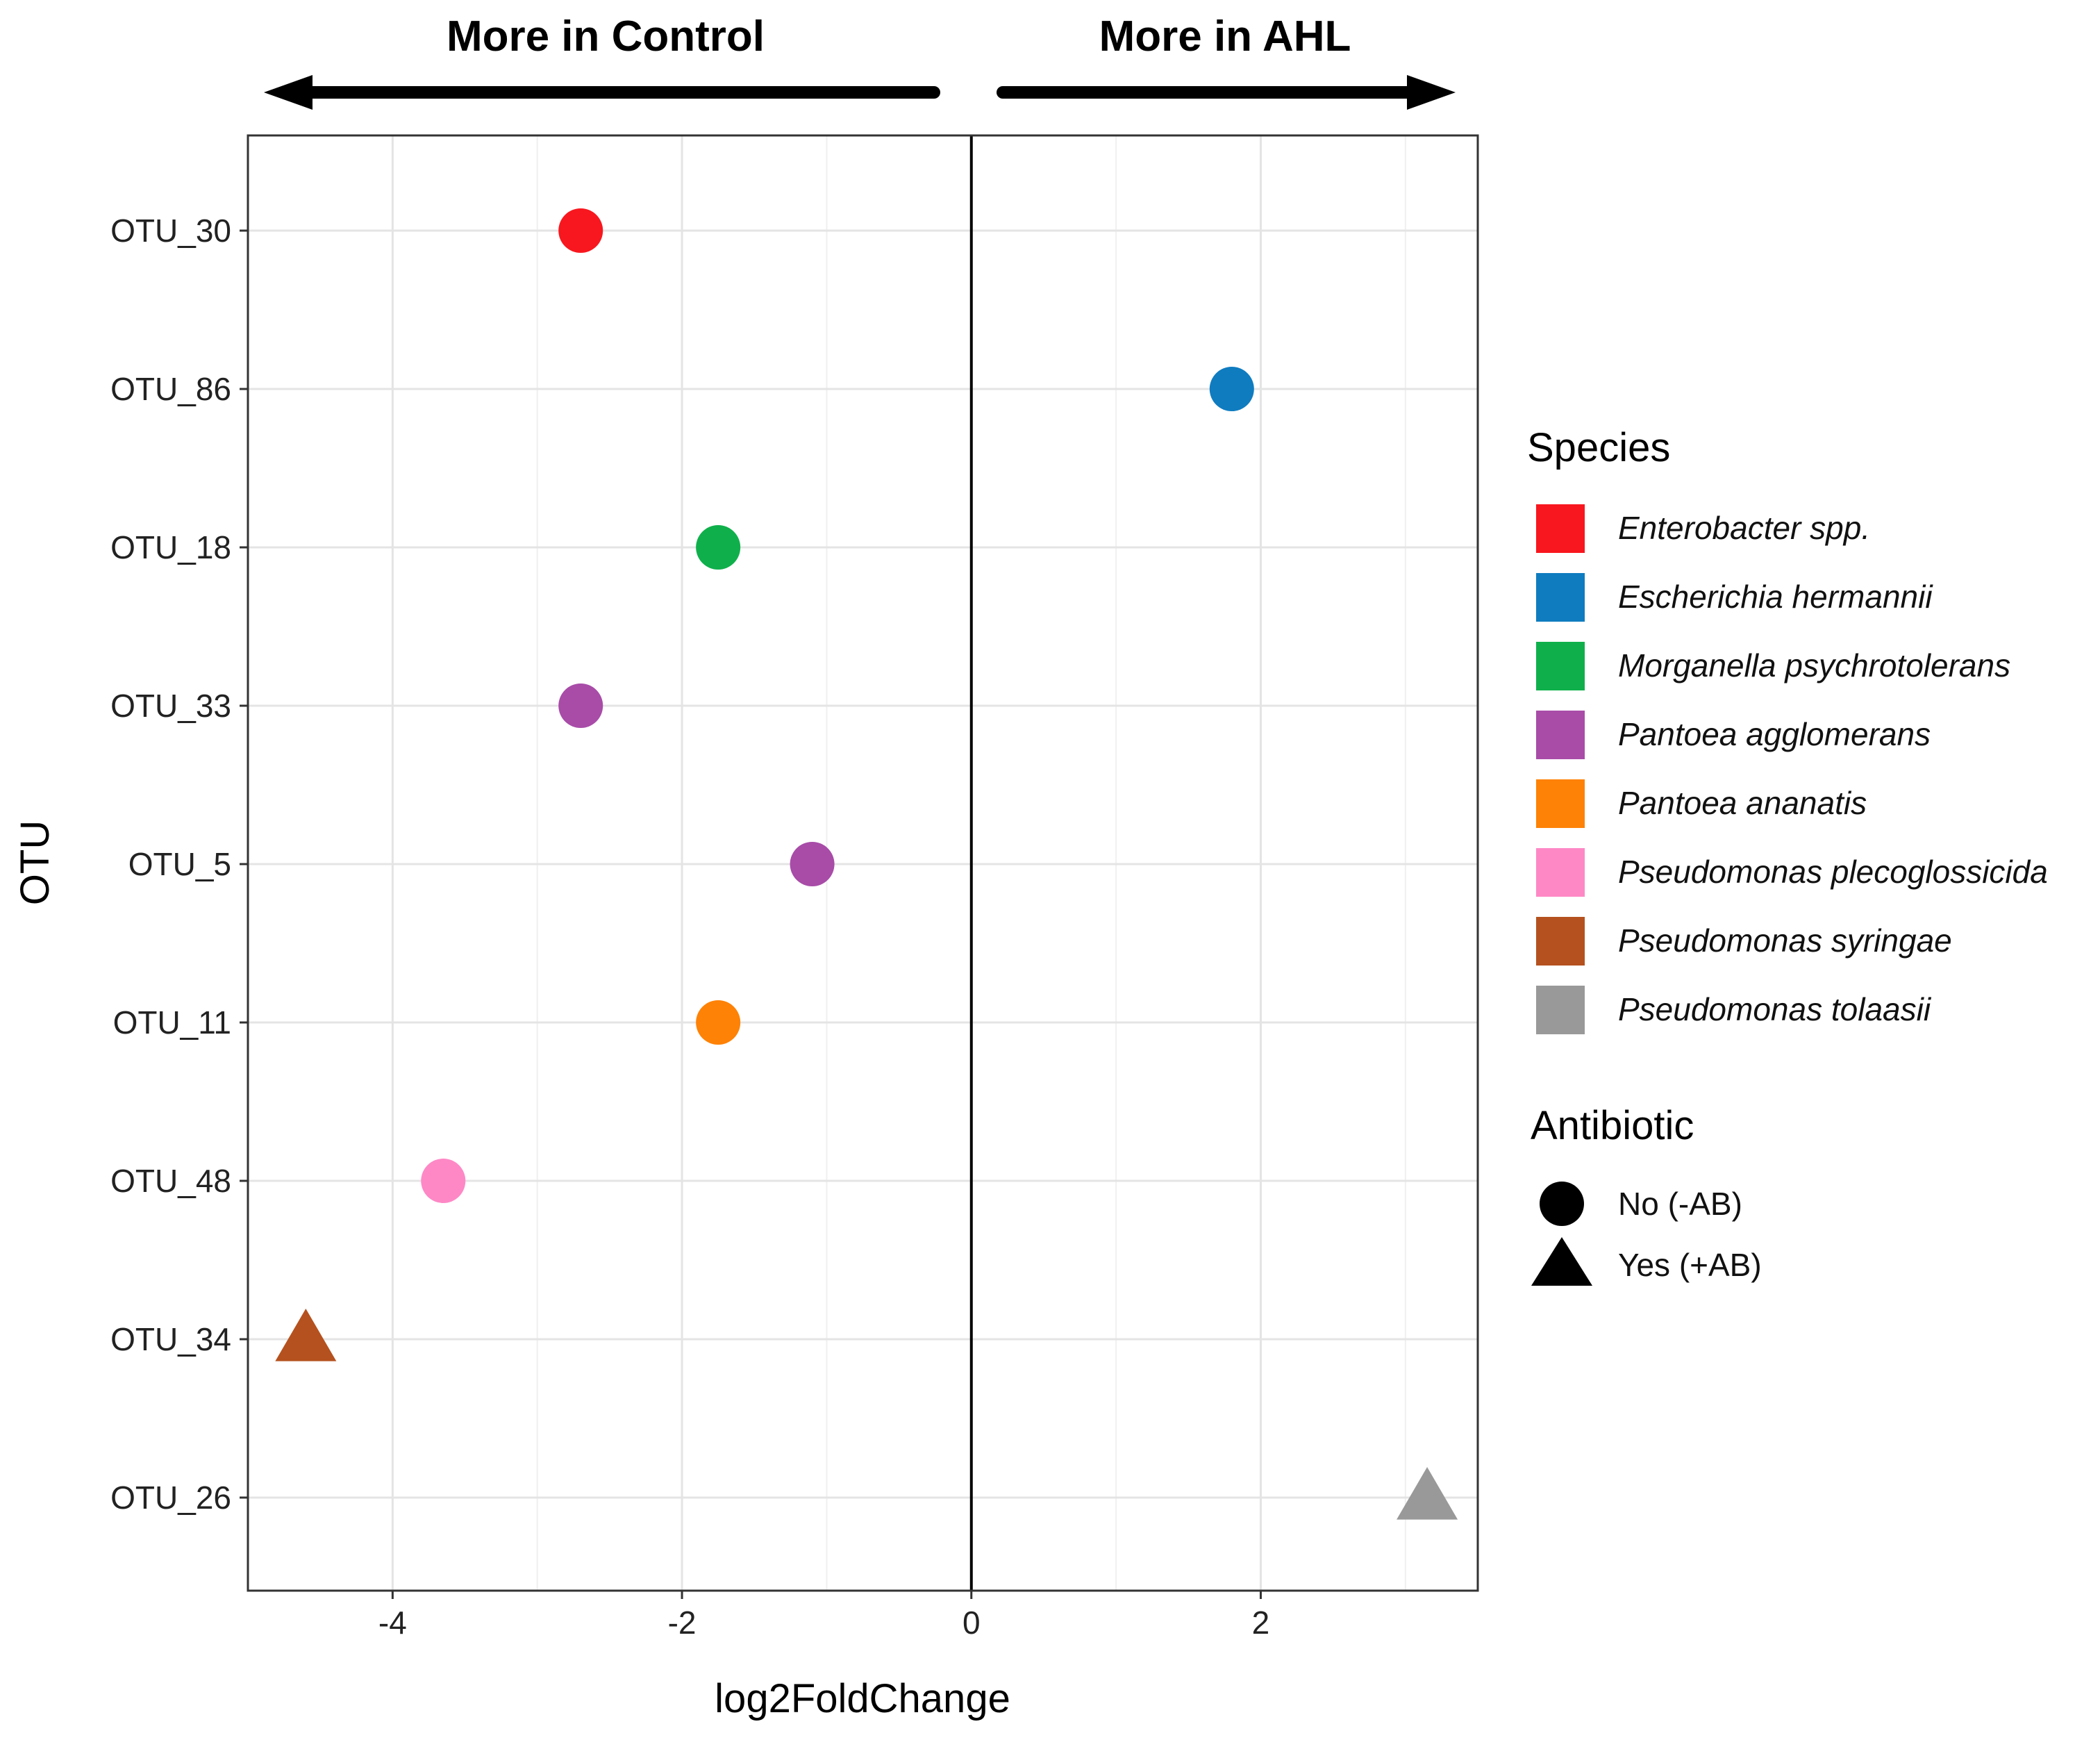  Describe the element at coordinates (1833, 872) in the screenshot. I see `legend-species-label: Pseudomonas plecoglossicida` at that location.